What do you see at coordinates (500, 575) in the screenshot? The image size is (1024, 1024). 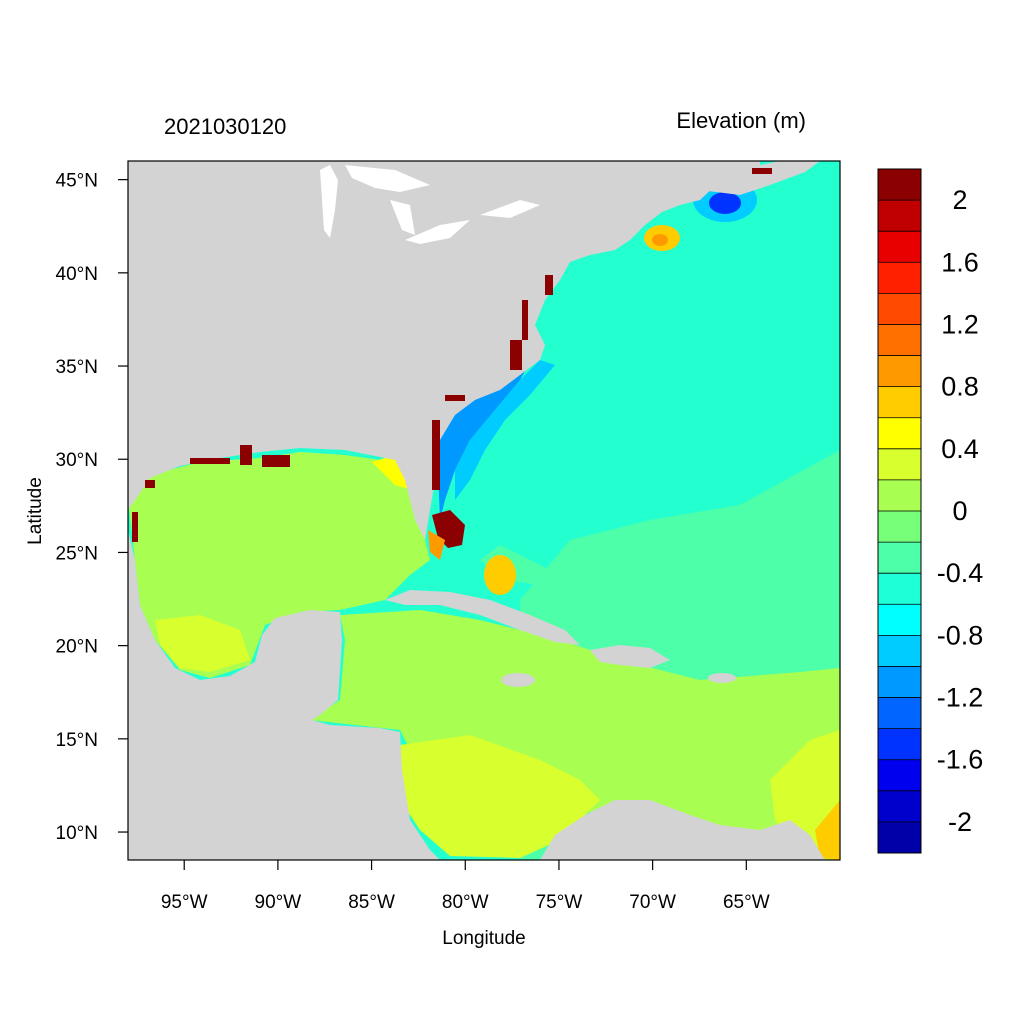 I see `bahamas-anomaly` at bounding box center [500, 575].